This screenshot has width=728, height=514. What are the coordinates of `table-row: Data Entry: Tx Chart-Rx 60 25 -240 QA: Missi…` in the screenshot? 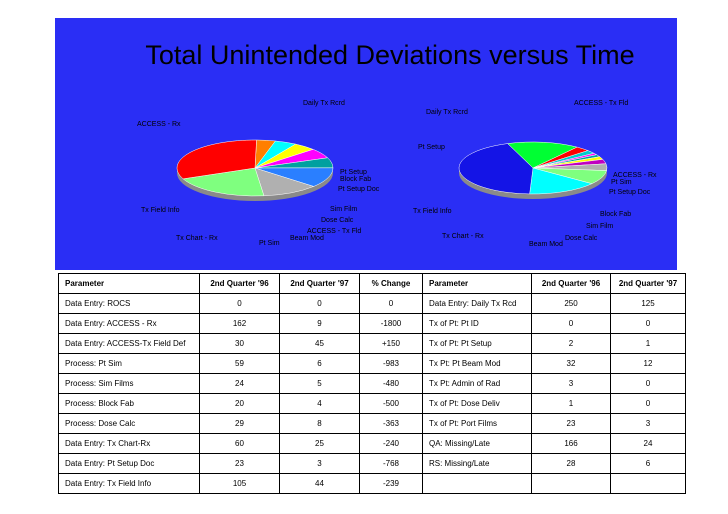 It's located at (372, 443).